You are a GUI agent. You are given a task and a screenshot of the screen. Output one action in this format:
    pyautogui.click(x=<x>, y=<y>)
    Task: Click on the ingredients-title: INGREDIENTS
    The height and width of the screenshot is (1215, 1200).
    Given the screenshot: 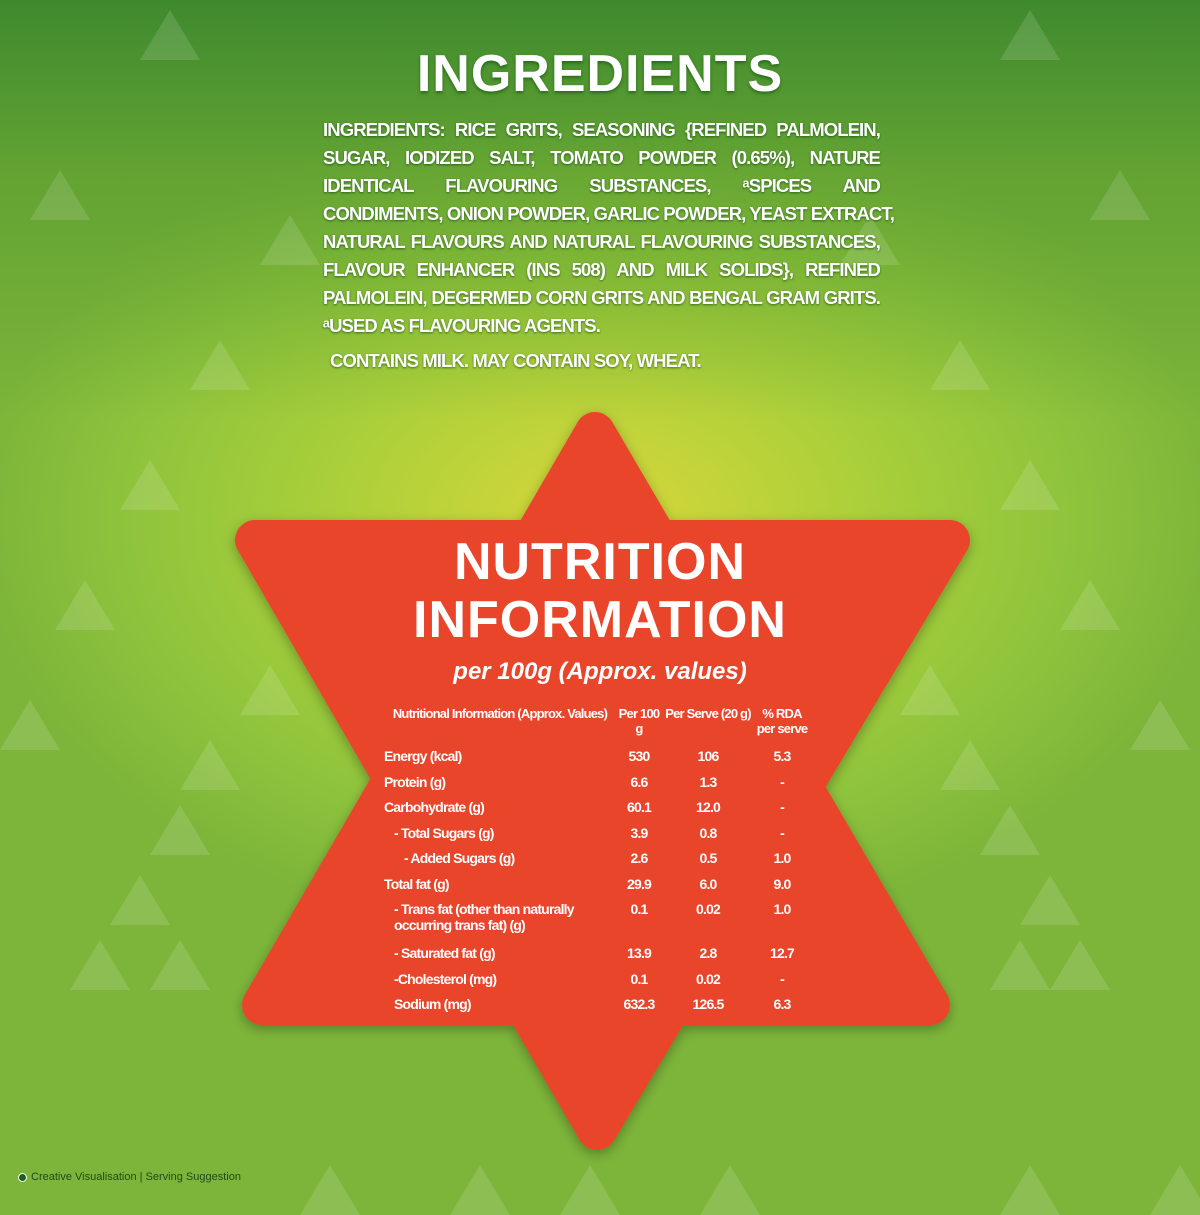 What is the action you would take?
    pyautogui.click(x=600, y=74)
    